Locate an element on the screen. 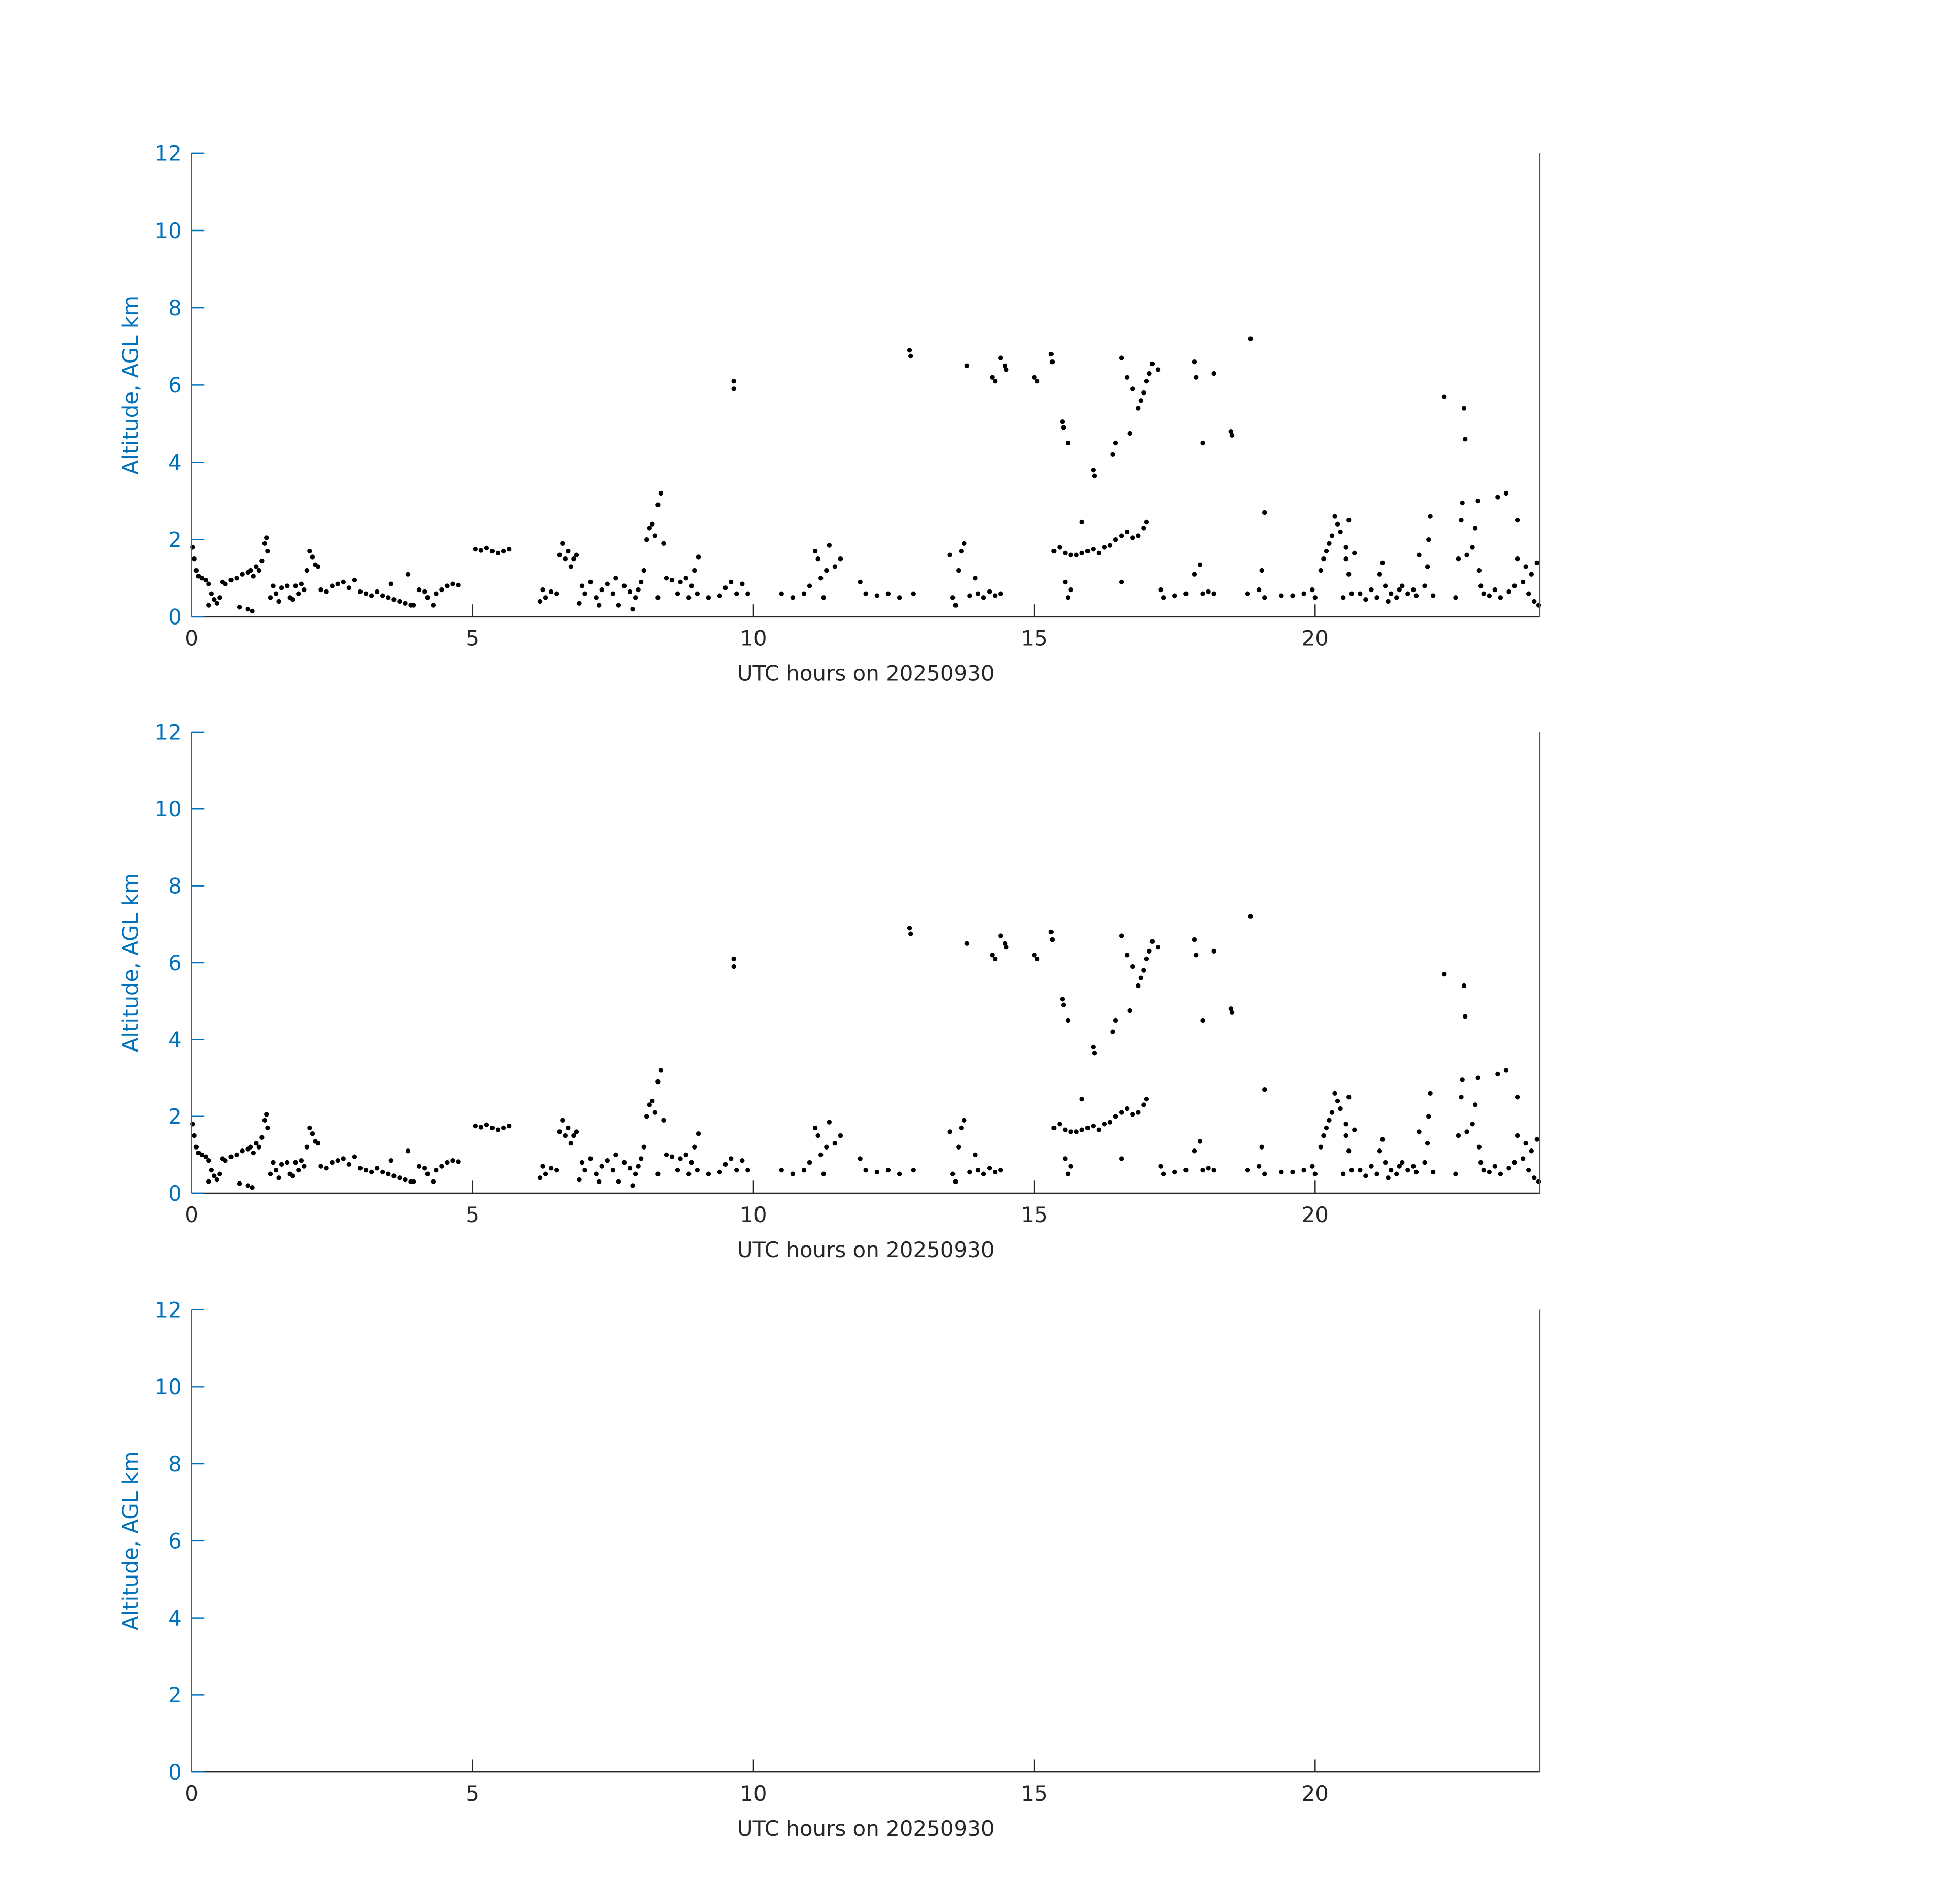  data-points is located at coordinates (865, 475).